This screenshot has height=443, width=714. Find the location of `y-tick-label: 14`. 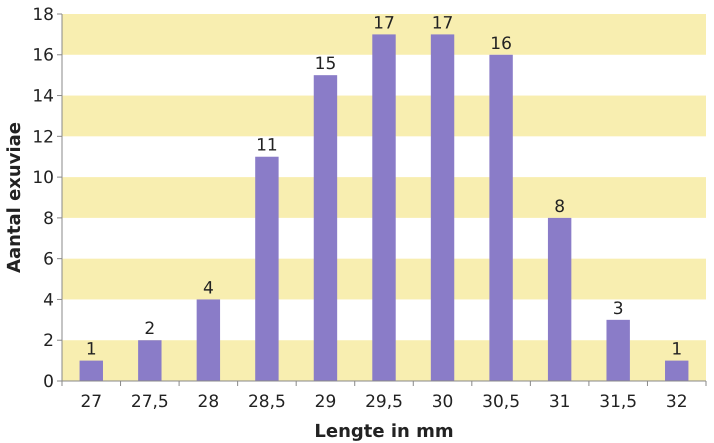

y-tick-label: 14 is located at coordinates (43, 96).